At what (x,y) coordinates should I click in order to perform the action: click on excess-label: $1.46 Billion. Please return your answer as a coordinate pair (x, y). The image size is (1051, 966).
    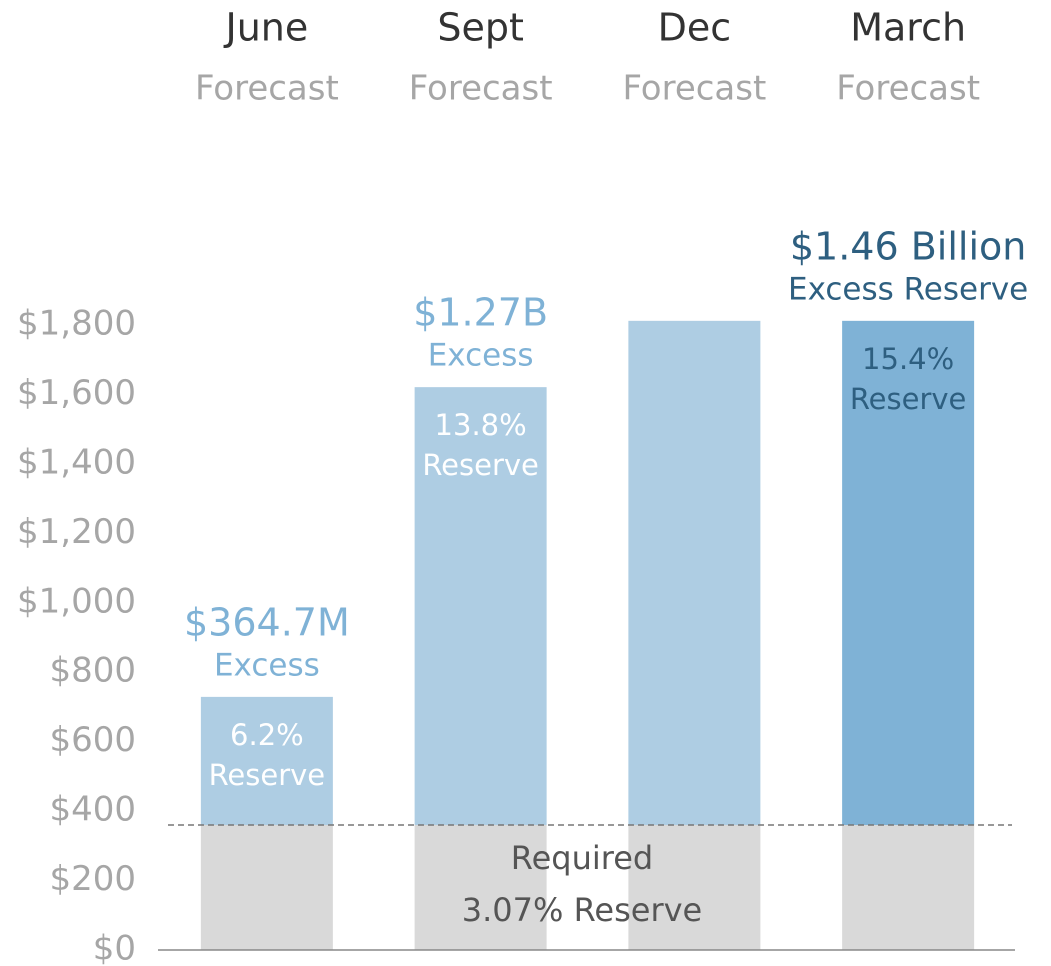
    Looking at the image, I should click on (908, 246).